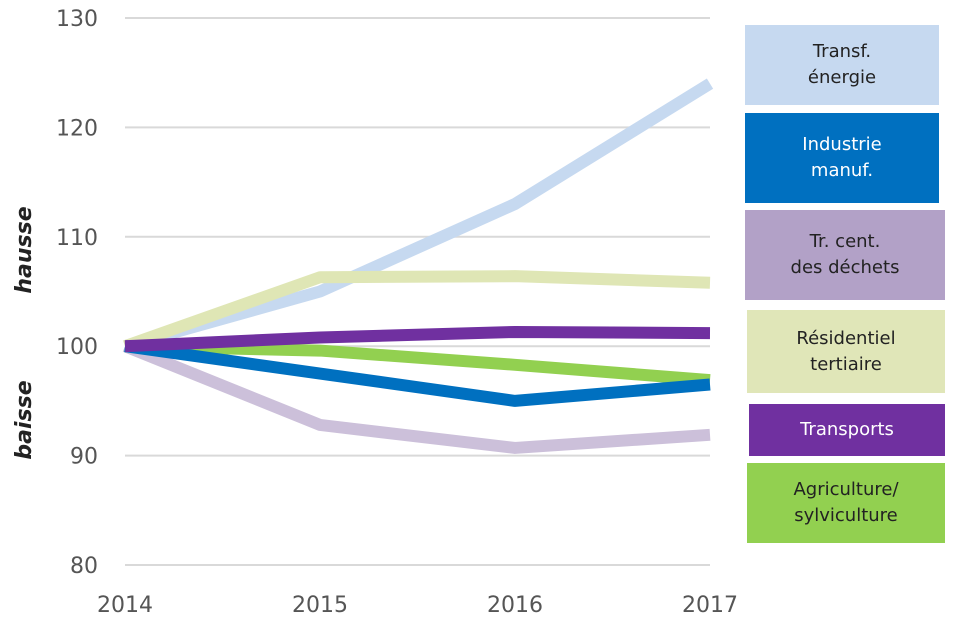 This screenshot has width=956, height=625. Describe the element at coordinates (320, 605) in the screenshot. I see `x-tick-label: 2015` at that location.